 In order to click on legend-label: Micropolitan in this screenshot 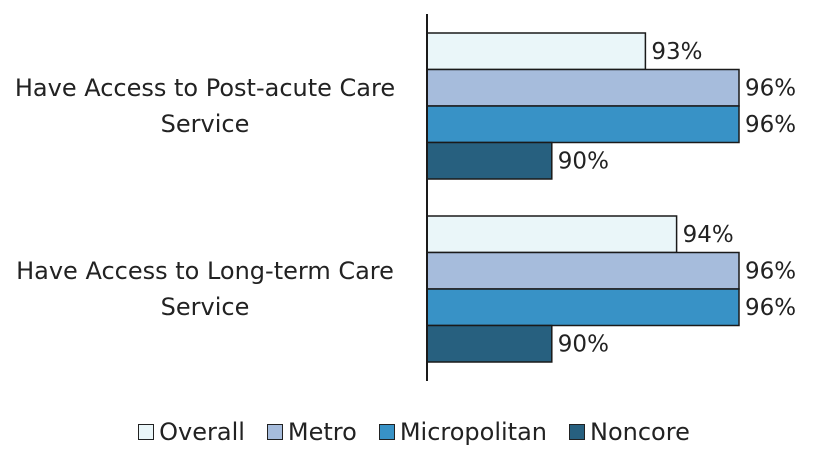, I will do `click(473, 432)`.